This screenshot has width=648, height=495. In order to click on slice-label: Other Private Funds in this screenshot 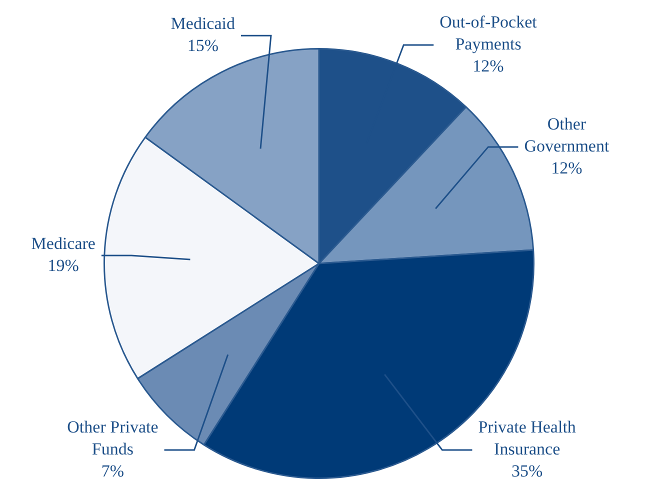, I will do `click(112, 437)`.